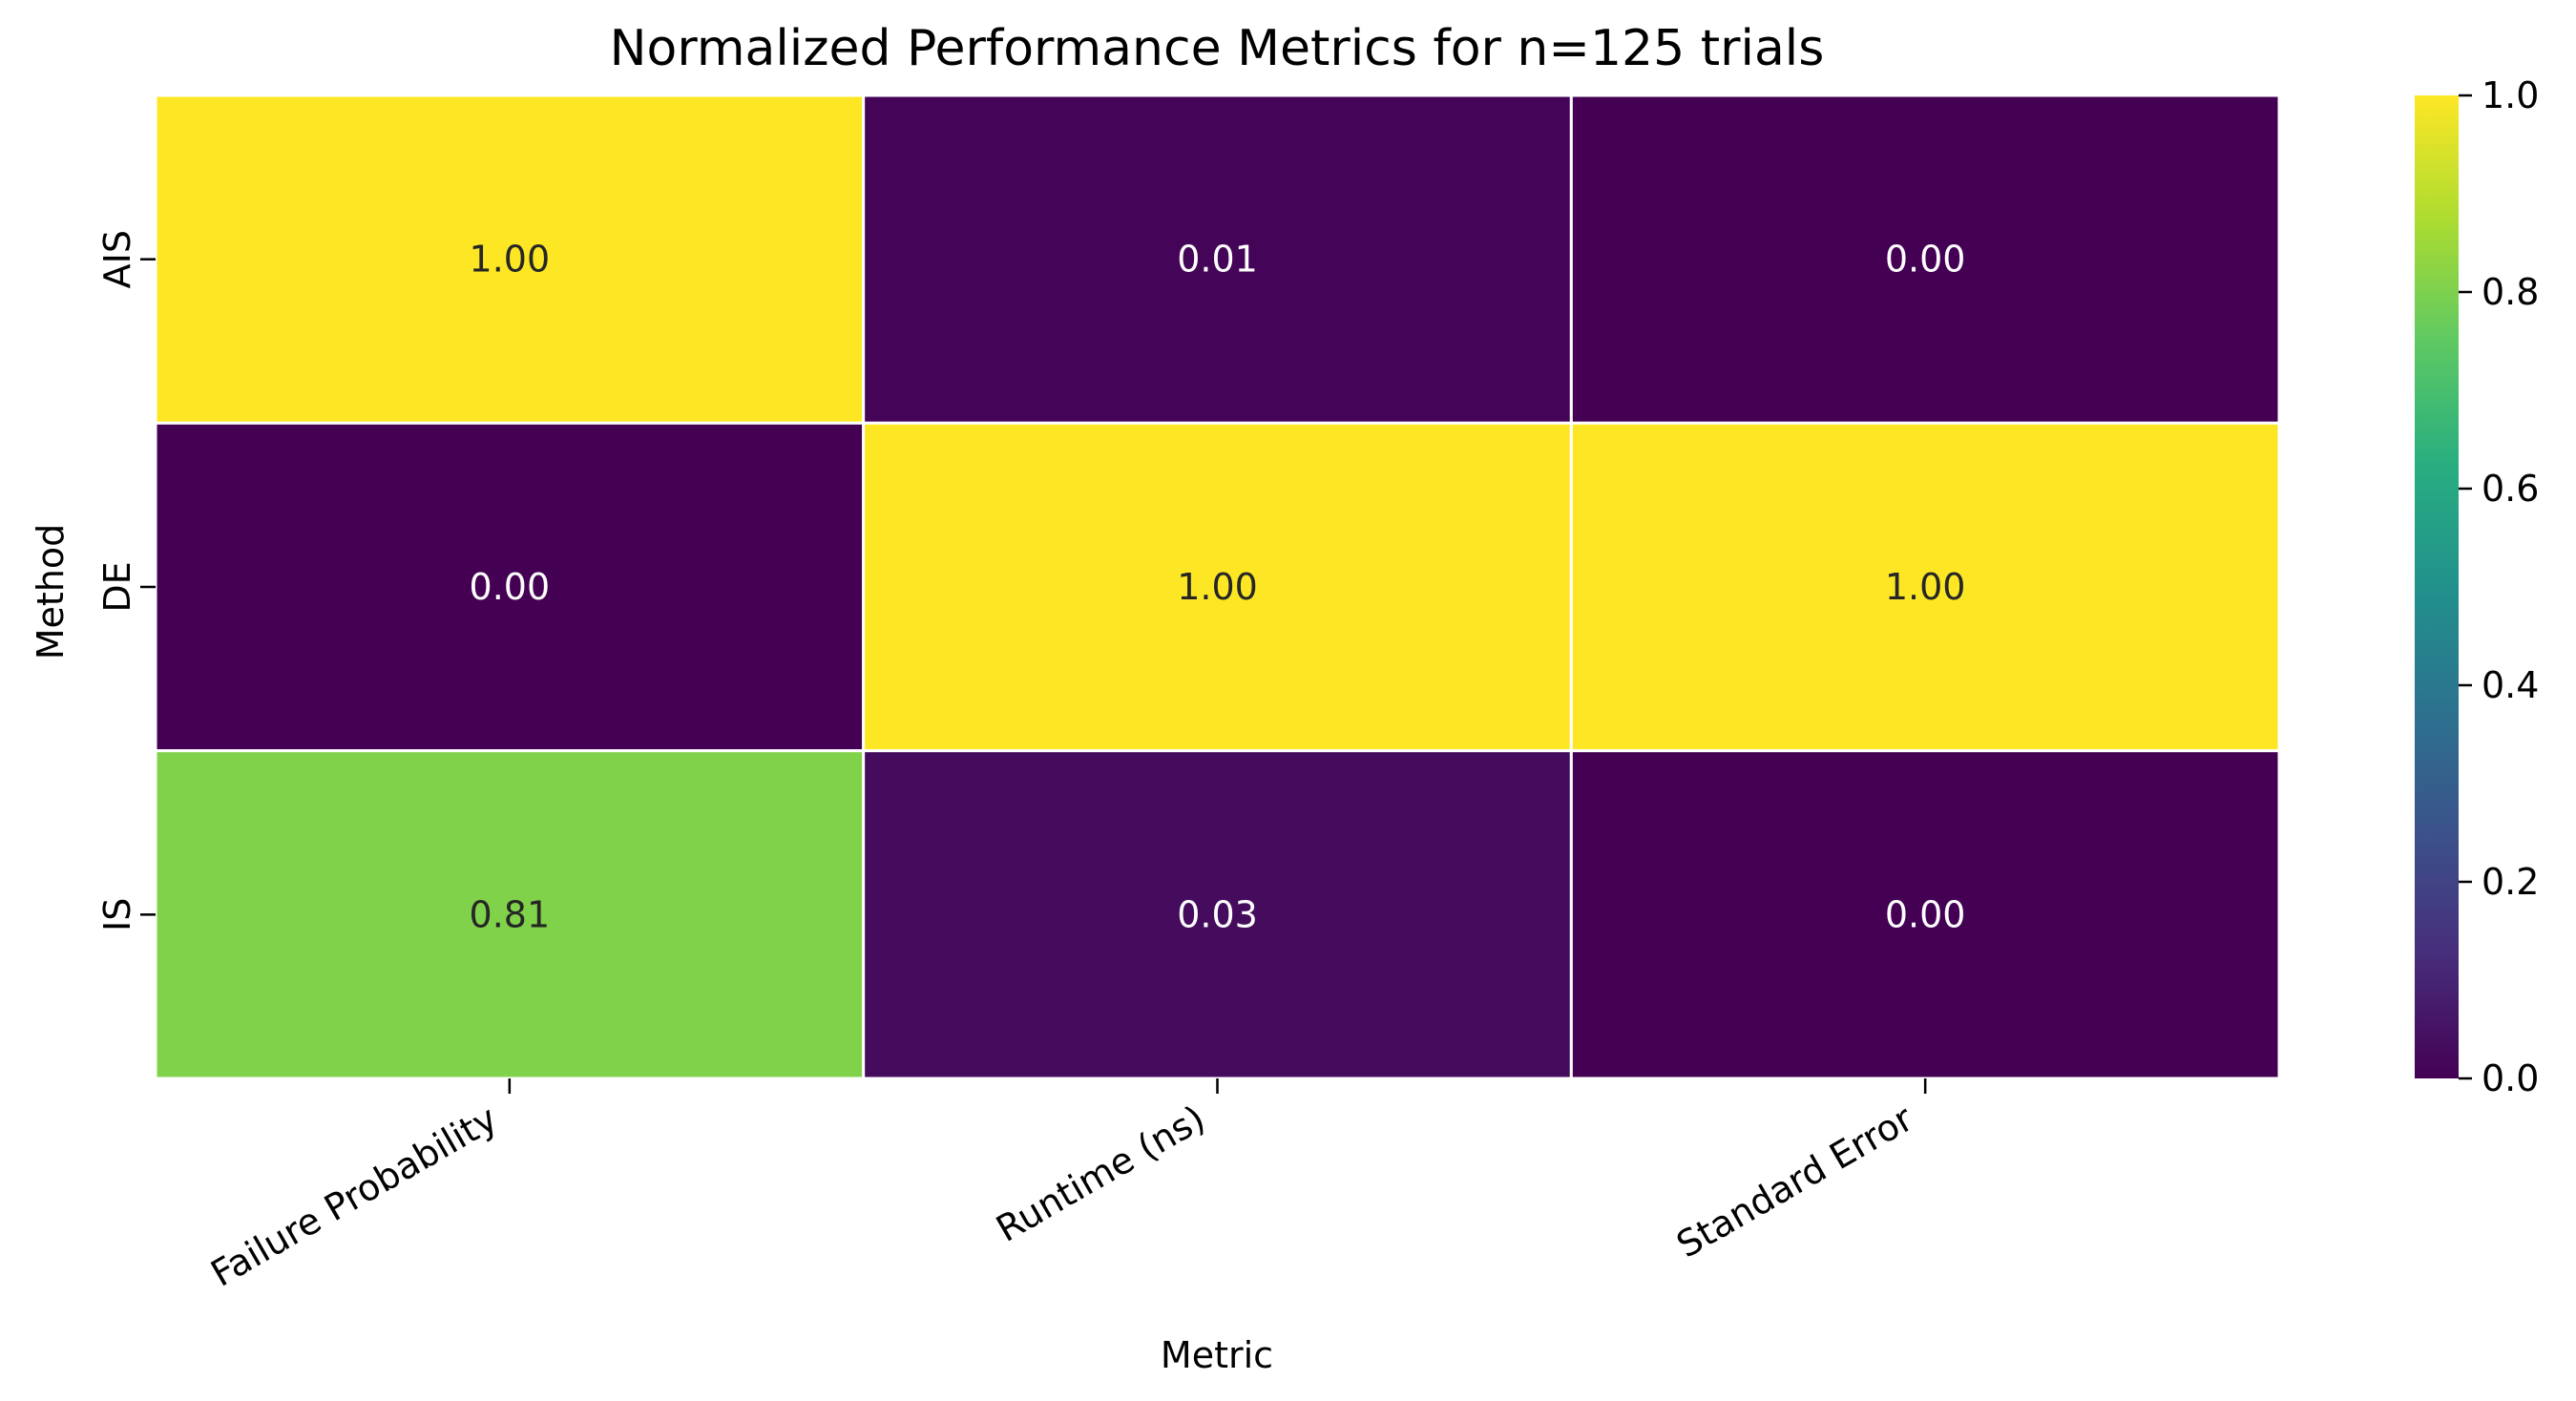  I want to click on colorbar: 0.0 0.2 0.4 0.6 0.8 1.0, so click(2477, 586).